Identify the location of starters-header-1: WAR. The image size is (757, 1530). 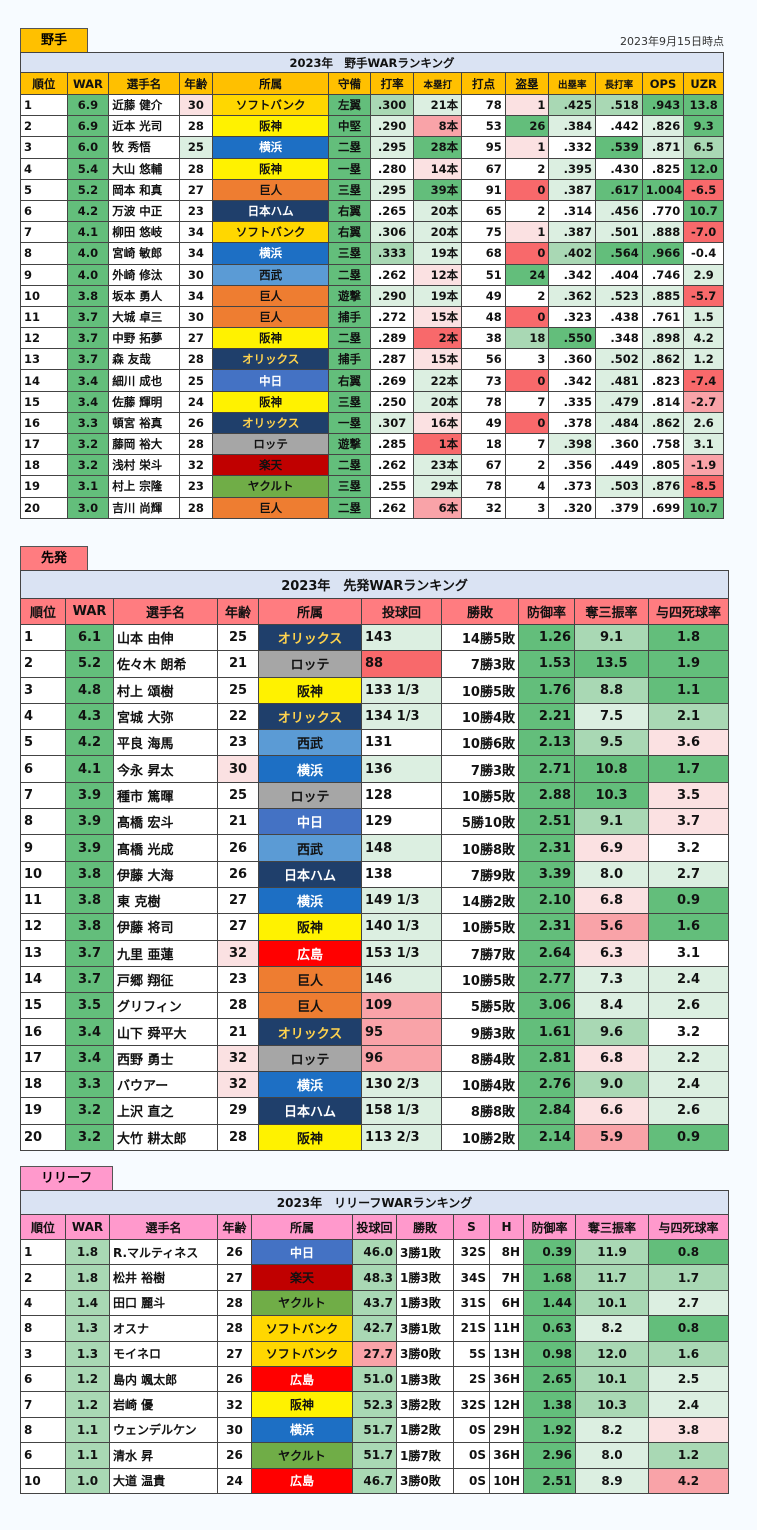
(89, 611).